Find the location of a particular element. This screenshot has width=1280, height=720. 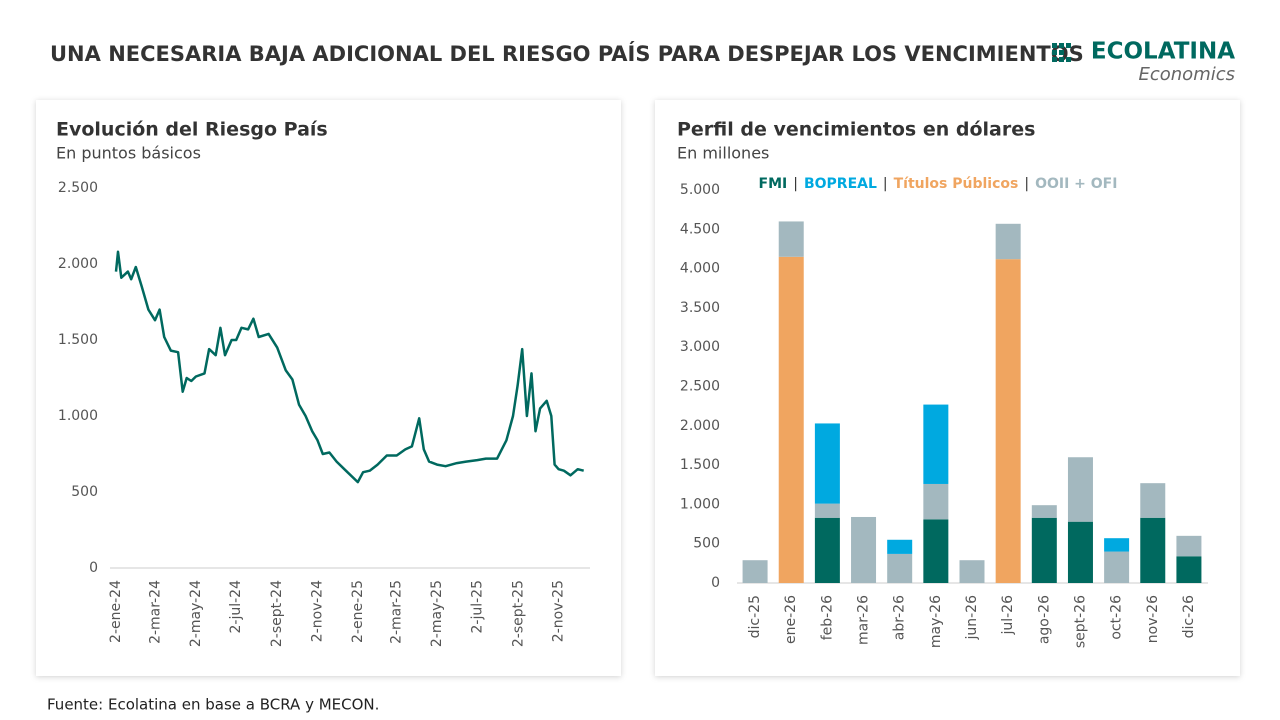

x-tick-label: 2-sept-25 is located at coordinates (518, 613).